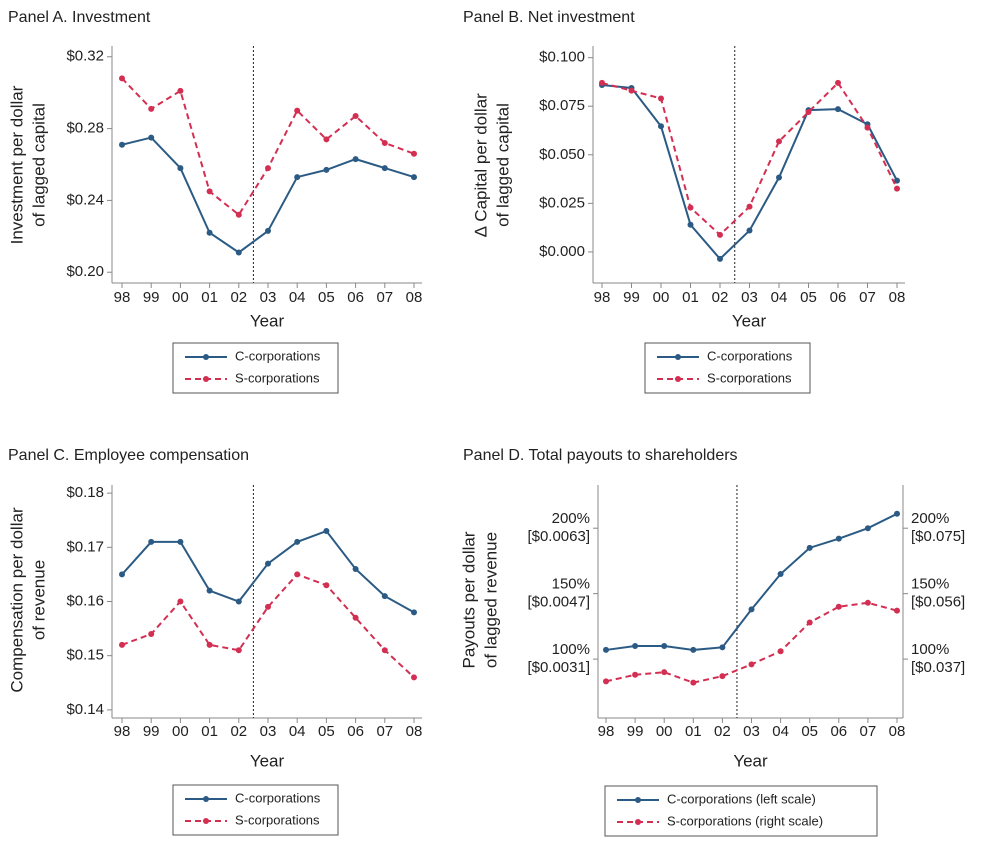 This screenshot has width=981, height=841. What do you see at coordinates (562, 154) in the screenshot?
I see `y-tick-label: $0.050` at bounding box center [562, 154].